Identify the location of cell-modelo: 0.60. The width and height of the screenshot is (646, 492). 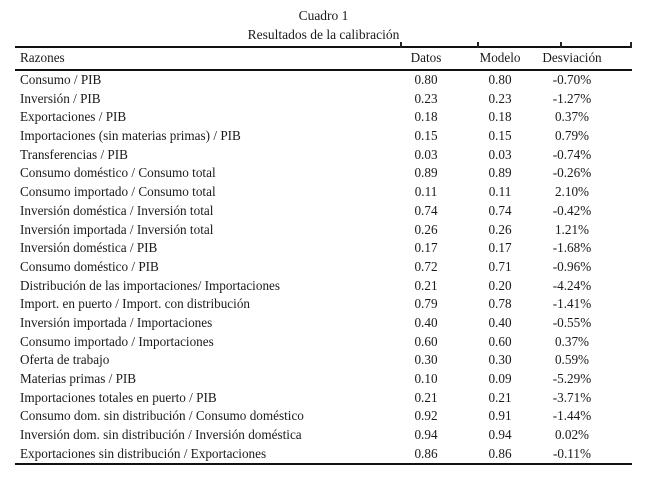
(500, 341).